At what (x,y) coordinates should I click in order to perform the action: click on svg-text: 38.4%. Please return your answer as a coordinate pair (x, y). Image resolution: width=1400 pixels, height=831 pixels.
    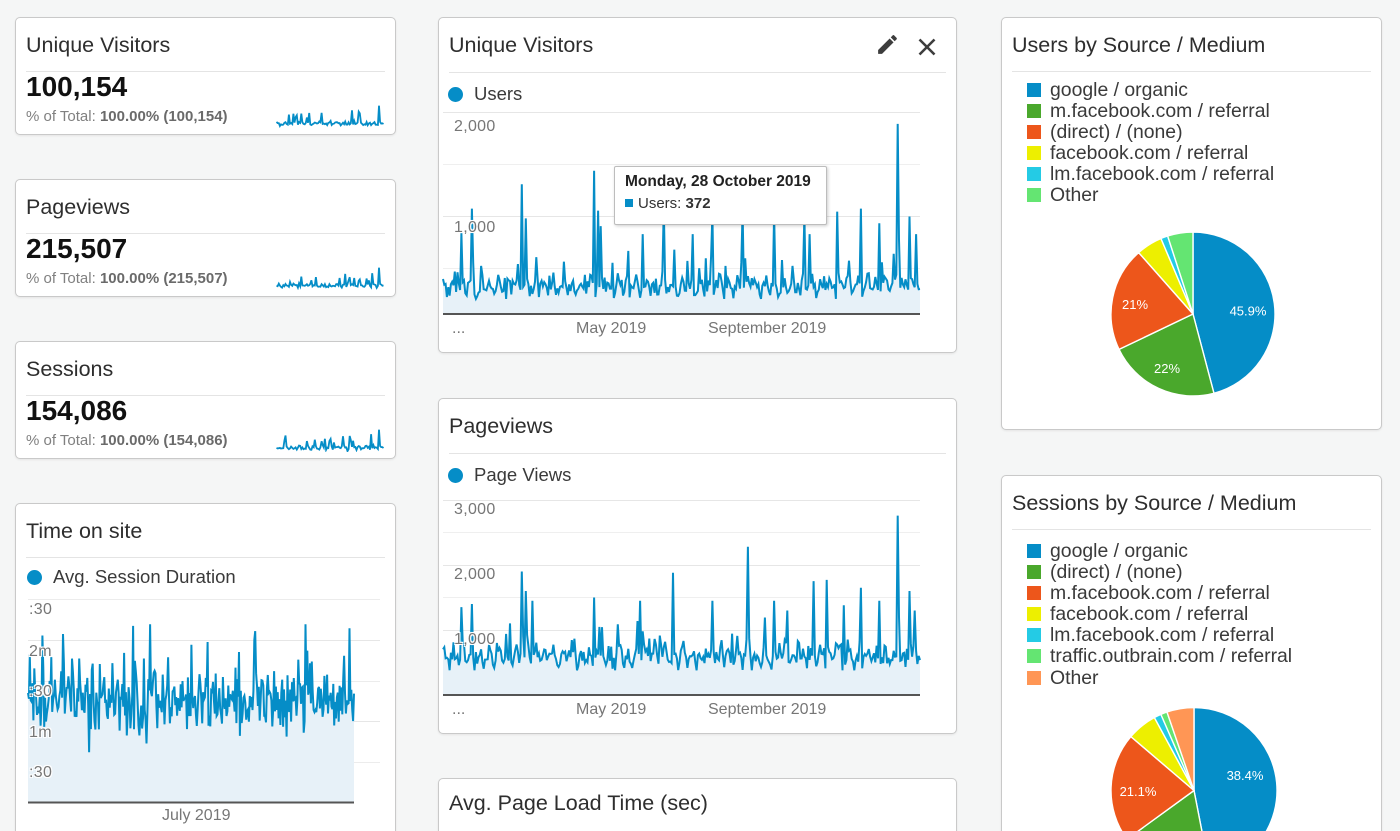
    Looking at the image, I should click on (1245, 775).